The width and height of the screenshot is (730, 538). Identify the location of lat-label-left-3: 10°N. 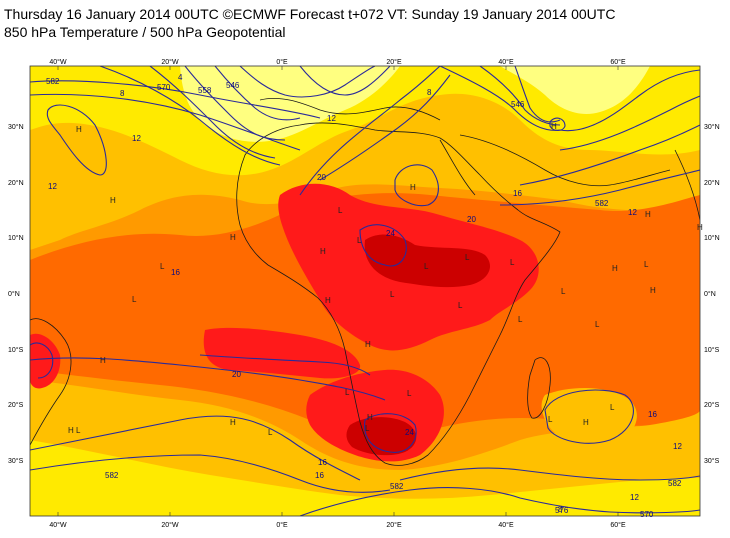
(16, 238).